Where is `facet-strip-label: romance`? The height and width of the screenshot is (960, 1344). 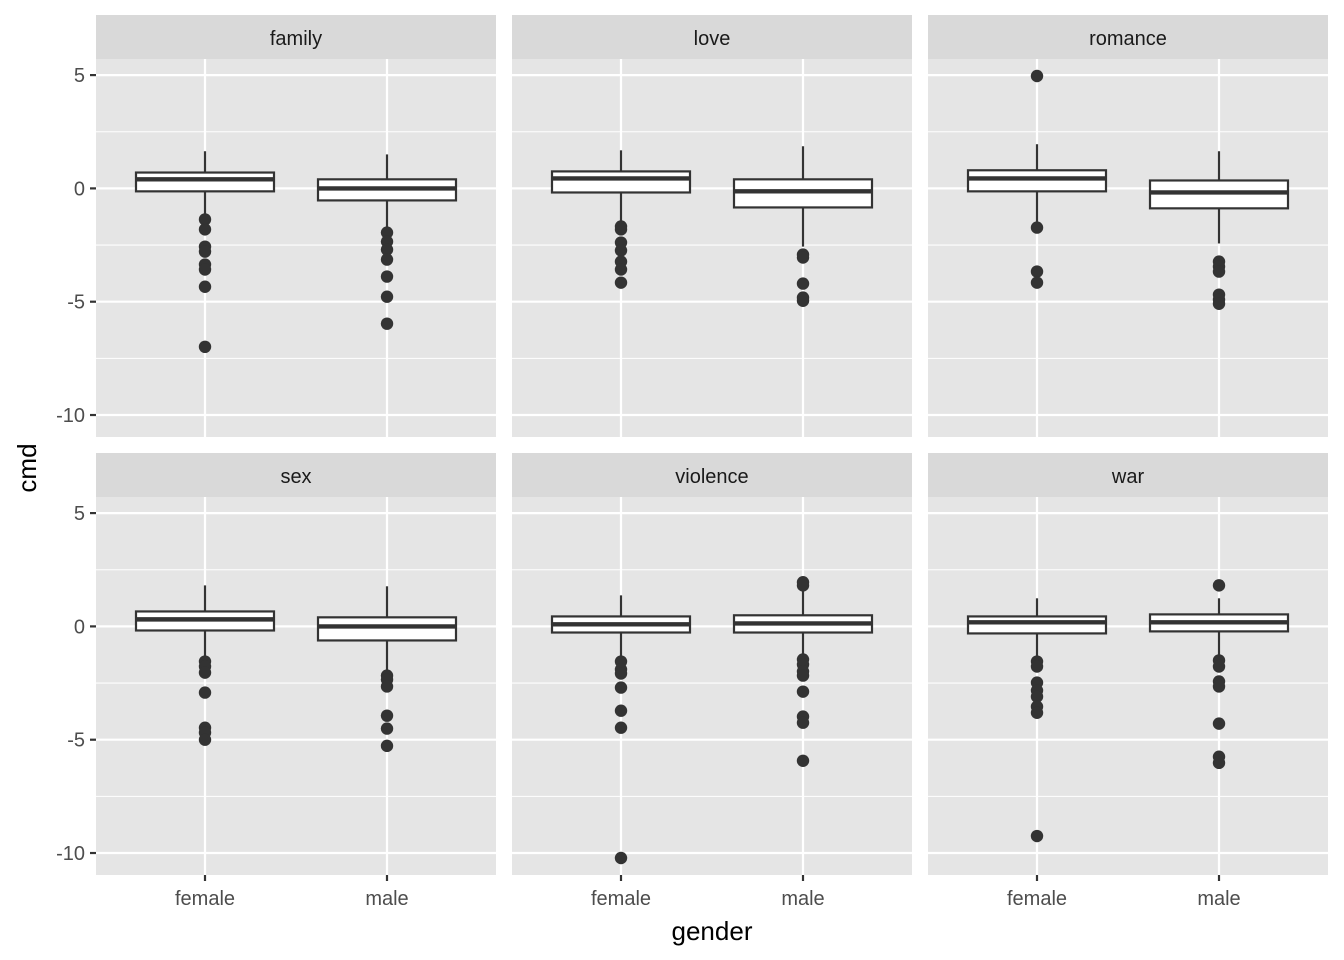
facet-strip-label: romance is located at coordinates (1128, 39).